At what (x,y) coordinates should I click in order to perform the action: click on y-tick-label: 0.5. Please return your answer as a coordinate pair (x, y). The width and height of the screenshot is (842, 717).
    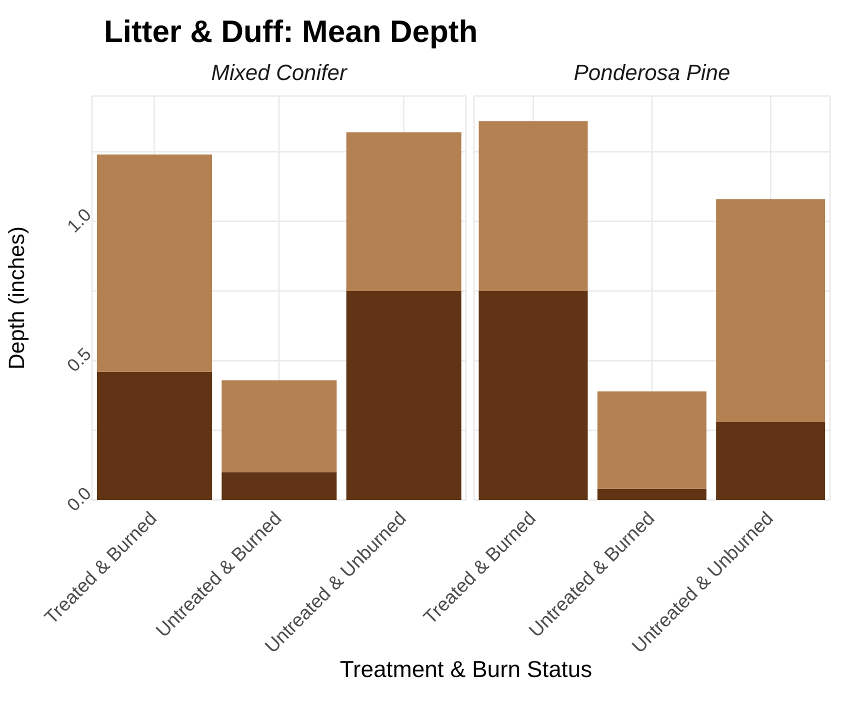
    Looking at the image, I should click on (79, 360).